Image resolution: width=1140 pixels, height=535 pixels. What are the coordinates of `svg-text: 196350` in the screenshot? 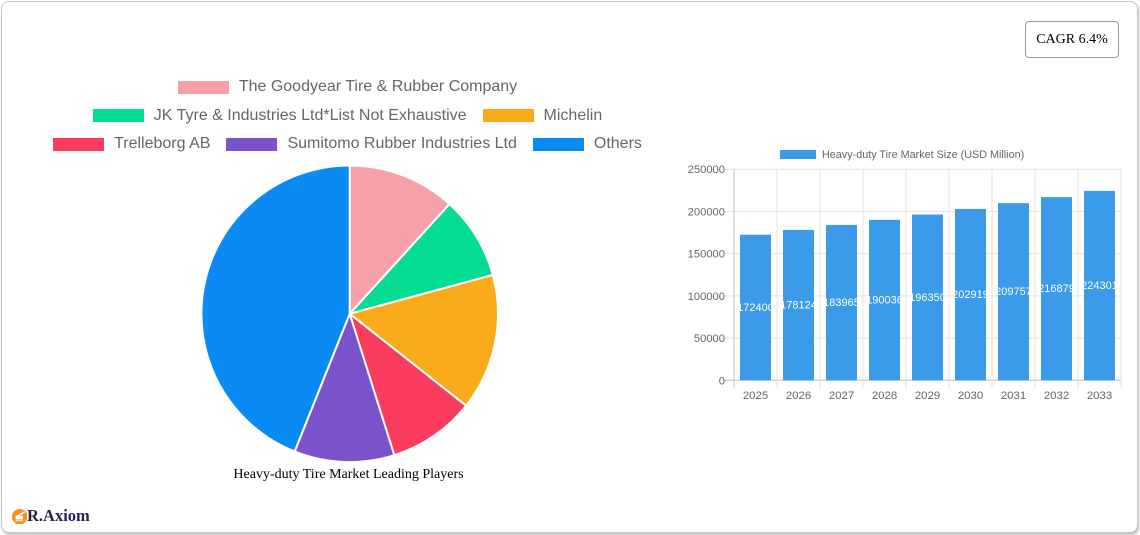 It's located at (927, 298).